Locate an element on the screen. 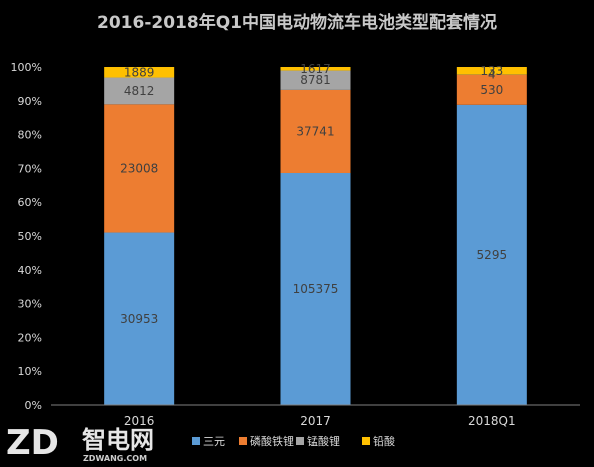 The width and height of the screenshot is (594, 467). y-axis: 0% 10% 20% 30% 40% 50% 60% 70% 80% 90% 100% is located at coordinates (26, 236).